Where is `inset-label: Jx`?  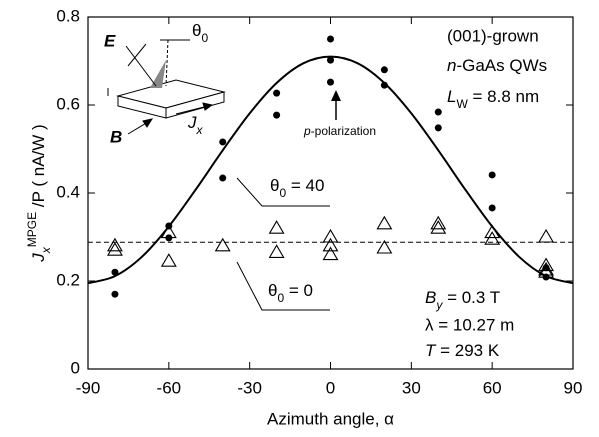
inset-label: Jx is located at coordinates (195, 125).